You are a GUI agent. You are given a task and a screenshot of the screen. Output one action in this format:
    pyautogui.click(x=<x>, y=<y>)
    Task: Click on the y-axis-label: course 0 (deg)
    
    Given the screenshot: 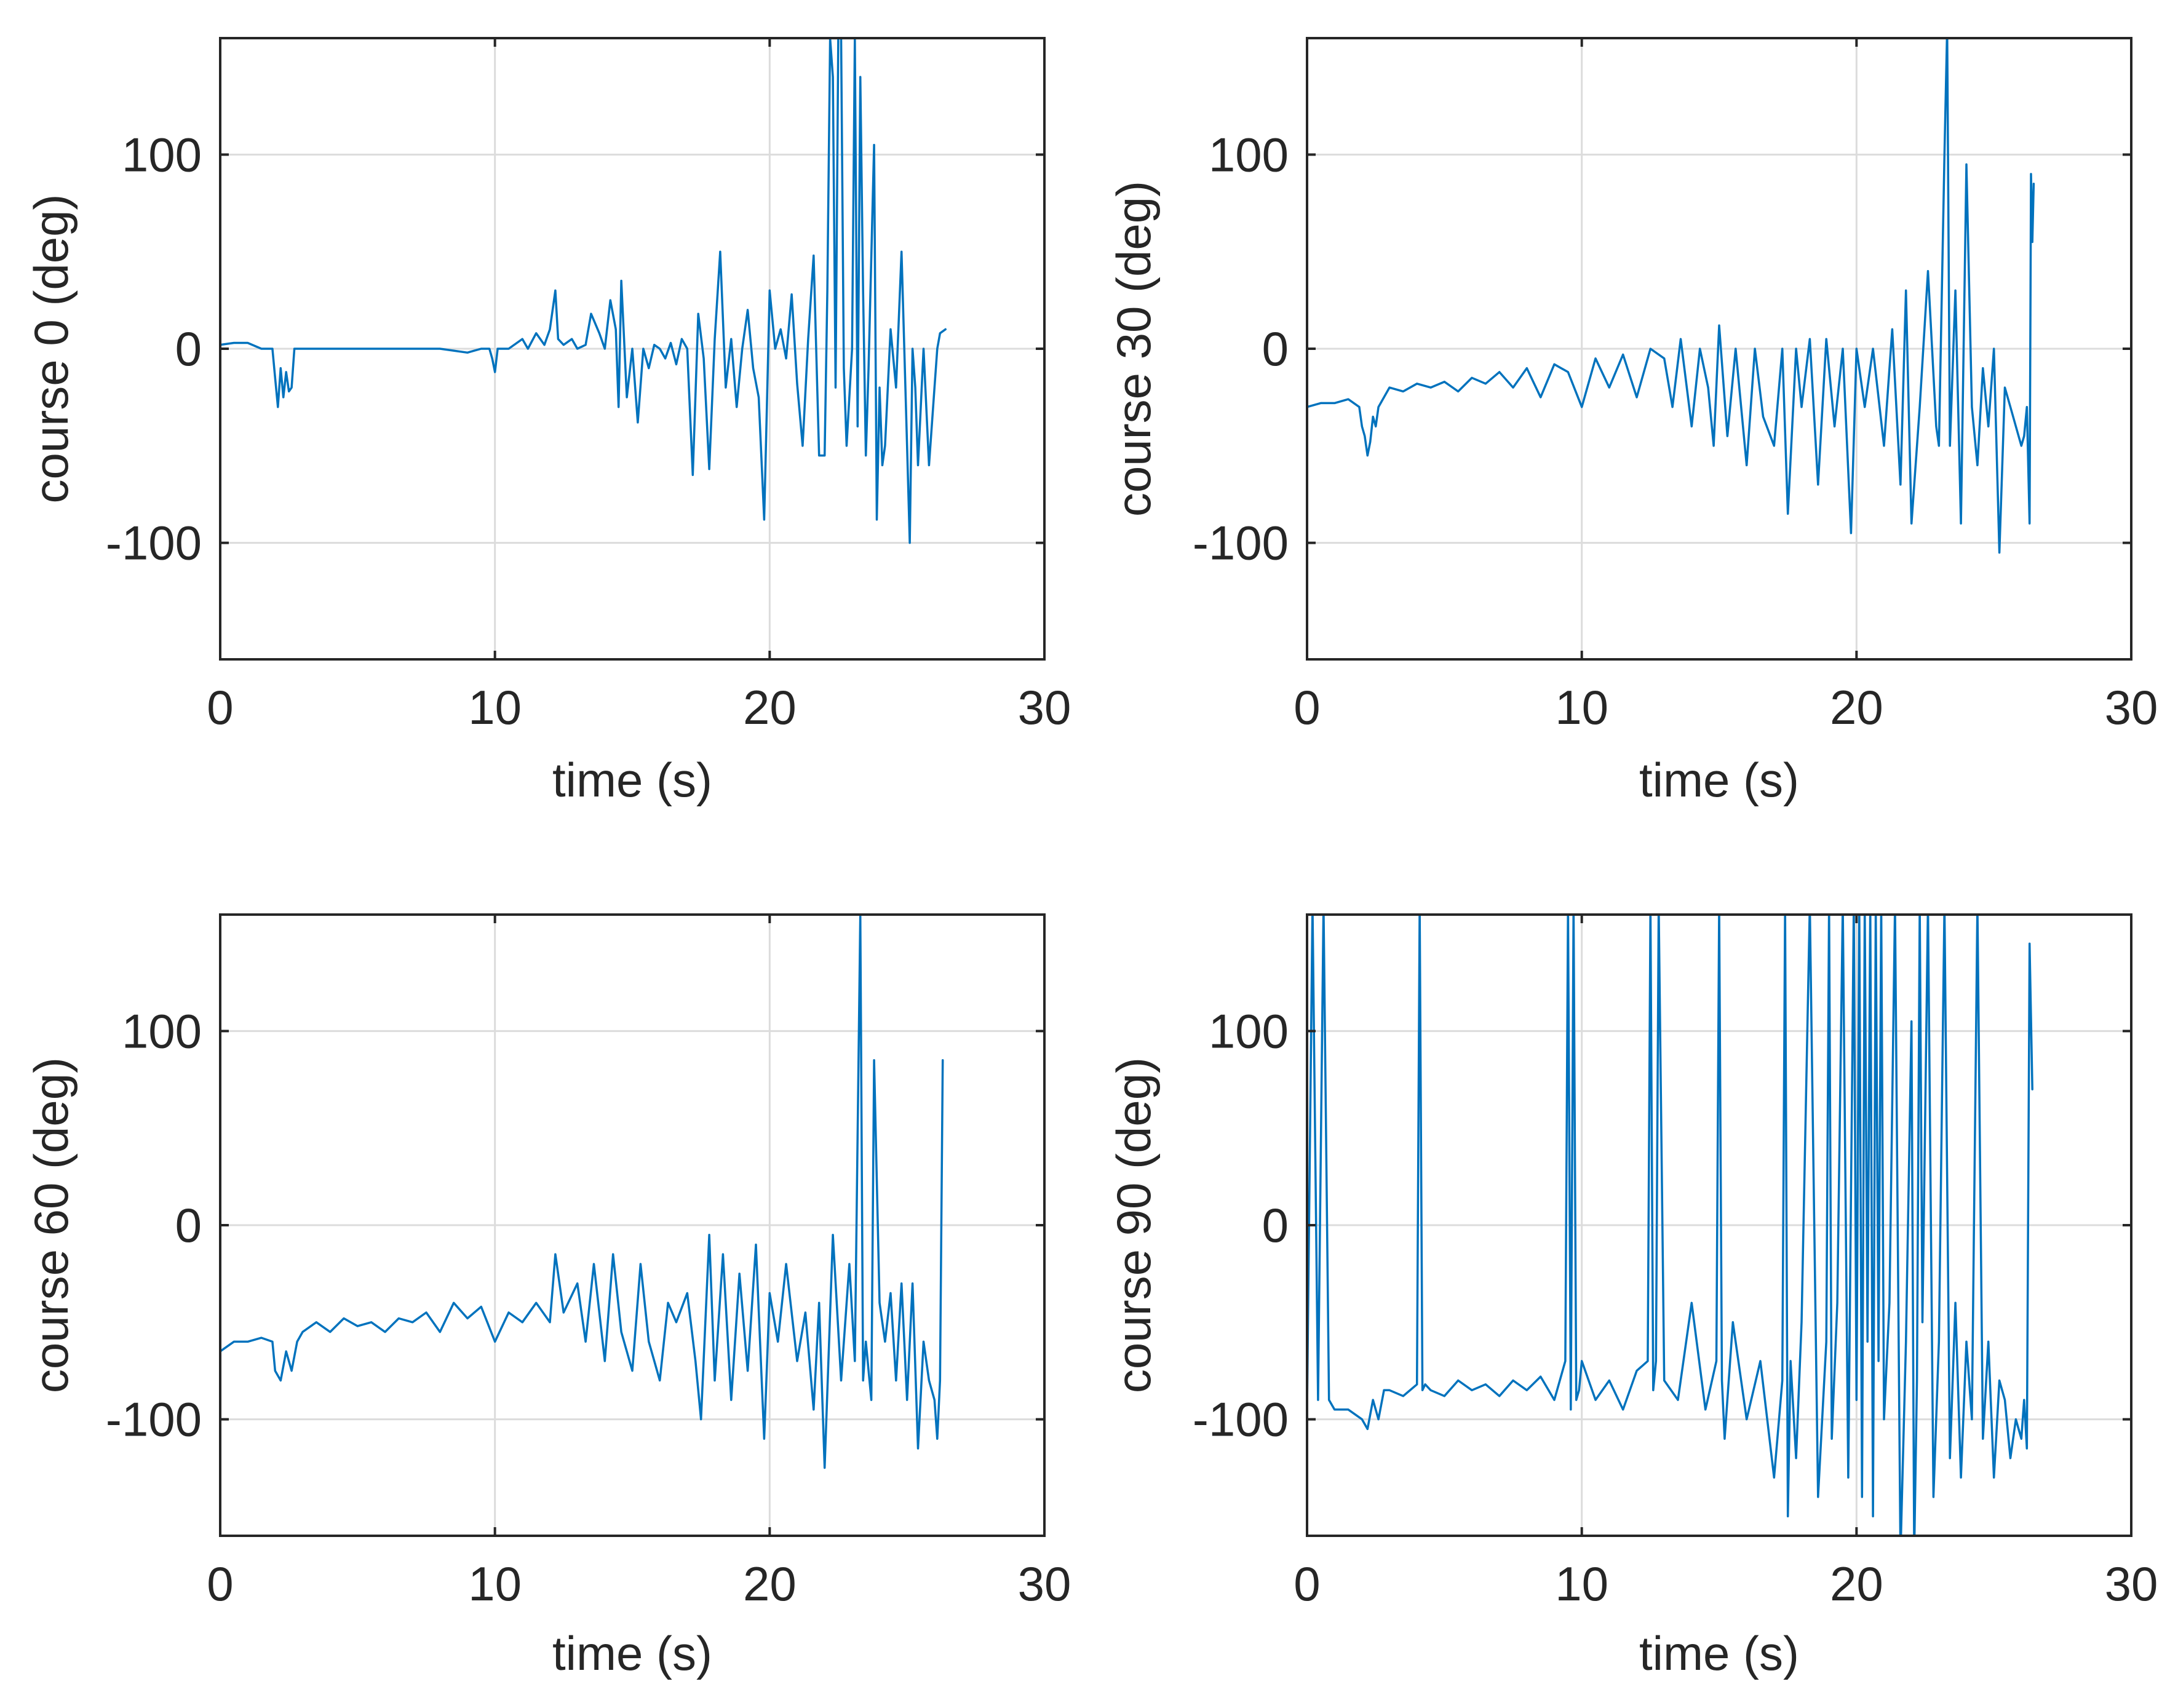 What is the action you would take?
    pyautogui.click(x=51, y=349)
    